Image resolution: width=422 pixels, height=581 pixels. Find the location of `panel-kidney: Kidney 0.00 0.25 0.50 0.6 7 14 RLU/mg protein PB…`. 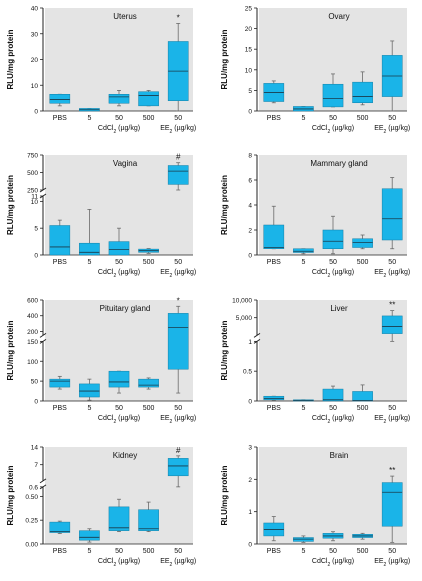

panel-kidney: Kidney 0.00 0.25 0.50 0.6 7 14 RLU/mg protein PB… is located at coordinates (101, 507).